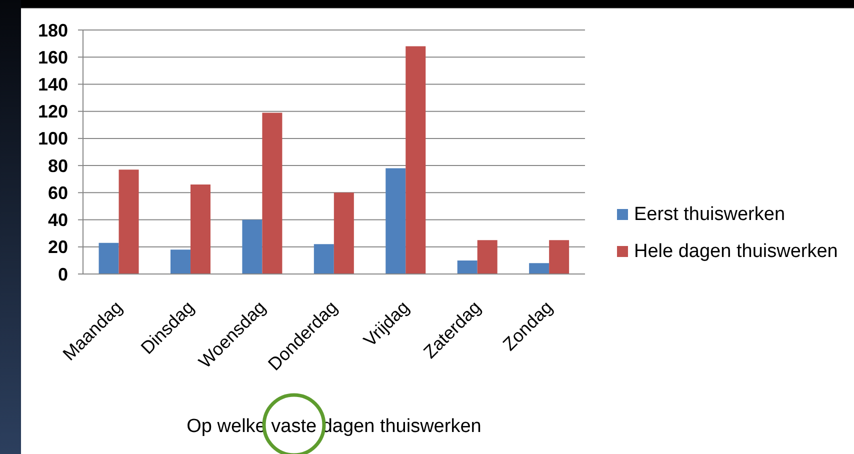 The width and height of the screenshot is (854, 454). What do you see at coordinates (53, 112) in the screenshot?
I see `y-tick-label: 120` at bounding box center [53, 112].